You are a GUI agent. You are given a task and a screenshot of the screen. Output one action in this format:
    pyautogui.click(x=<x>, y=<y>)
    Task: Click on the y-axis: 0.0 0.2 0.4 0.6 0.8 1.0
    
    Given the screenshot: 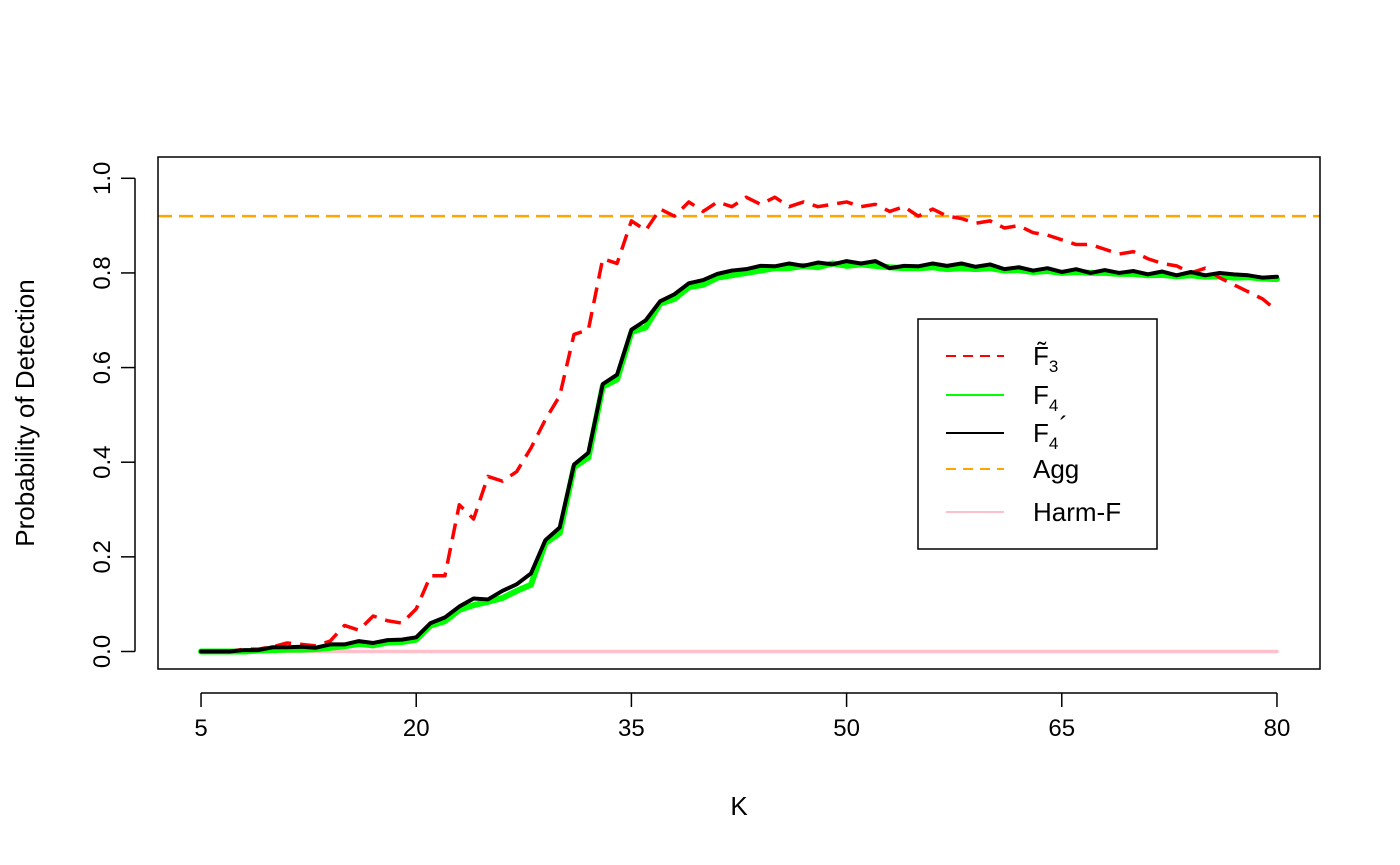 What is the action you would take?
    pyautogui.click(x=112, y=415)
    